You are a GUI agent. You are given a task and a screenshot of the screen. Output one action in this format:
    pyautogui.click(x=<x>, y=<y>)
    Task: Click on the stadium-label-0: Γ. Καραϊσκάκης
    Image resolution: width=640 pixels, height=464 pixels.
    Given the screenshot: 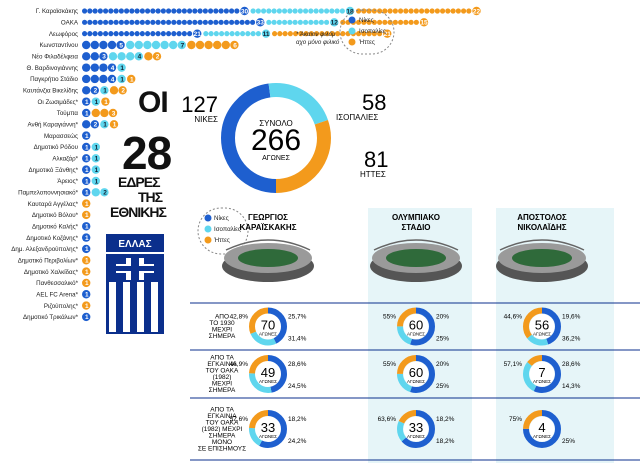 What is the action you would take?
    pyautogui.click(x=57, y=11)
    